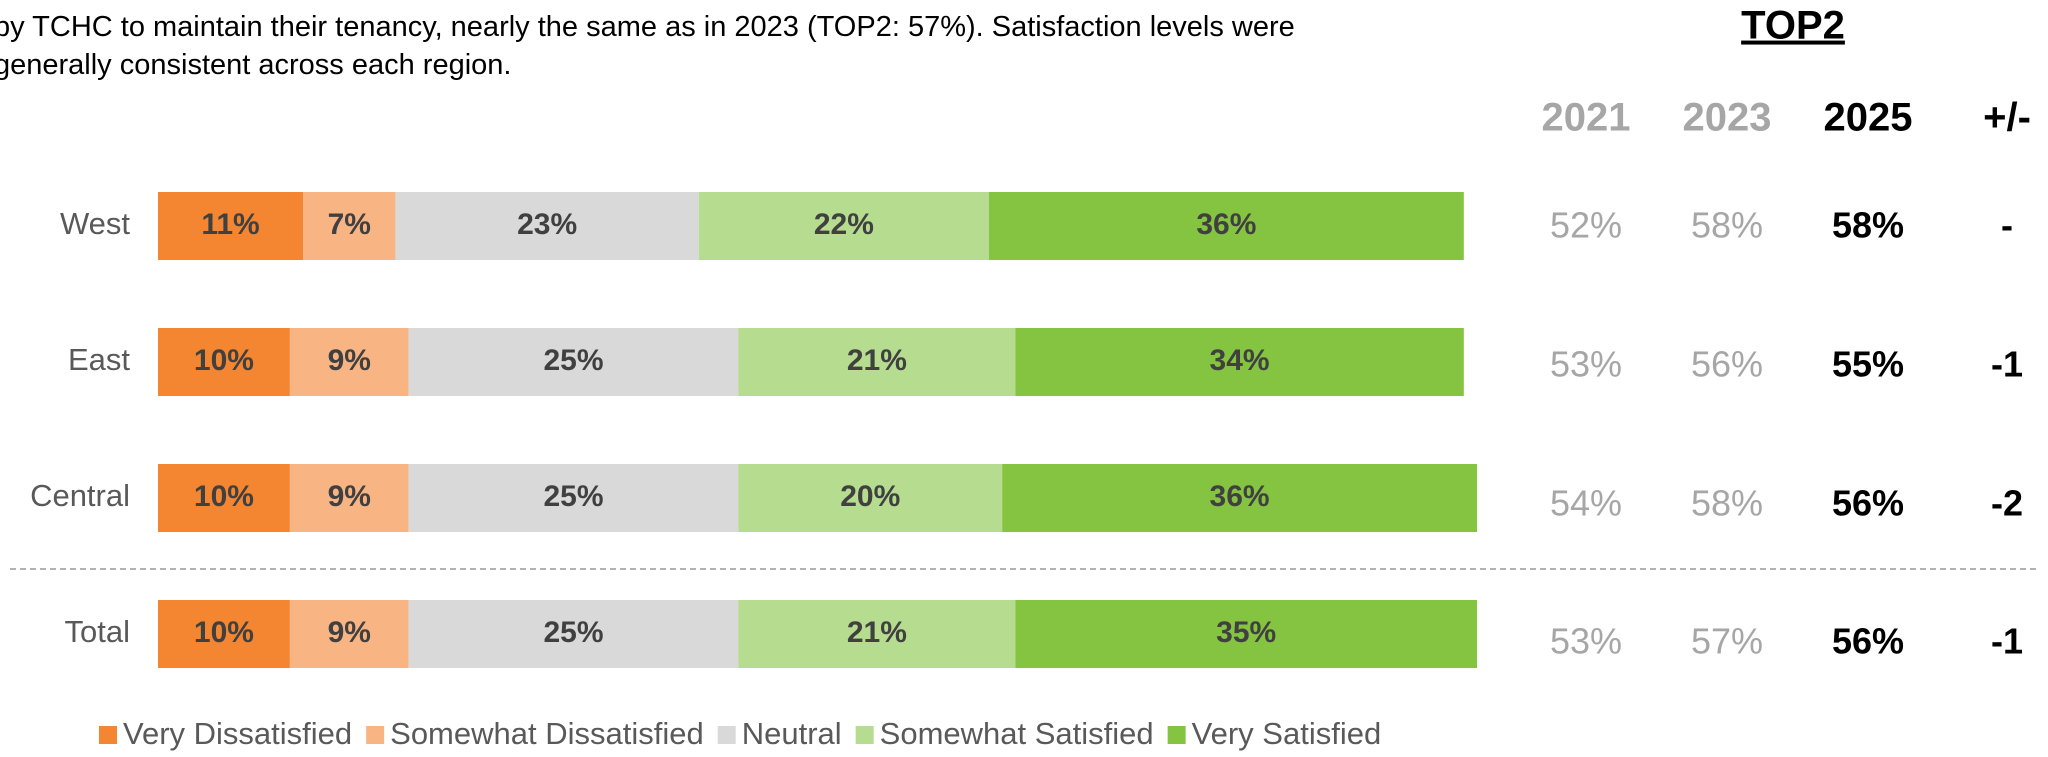  Describe the element at coordinates (2007, 503) in the screenshot. I see `table-cell: -2` at that location.